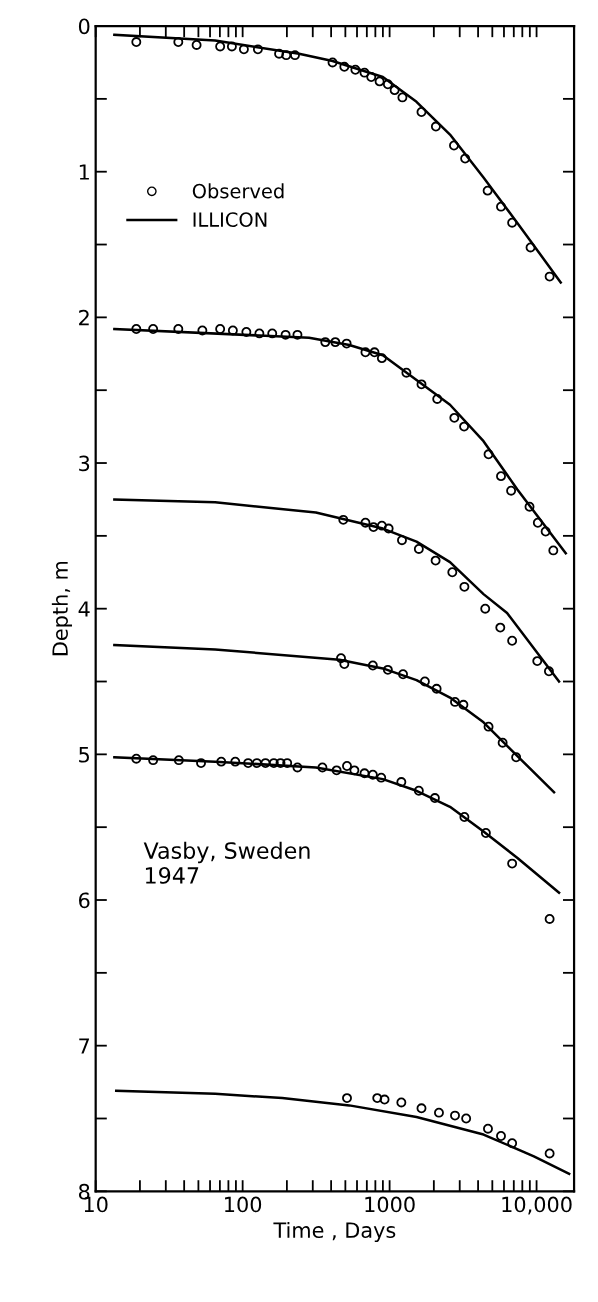 Image resolution: width=598 pixels, height=1302 pixels. I want to click on y-tick-label: 5, so click(84, 755).